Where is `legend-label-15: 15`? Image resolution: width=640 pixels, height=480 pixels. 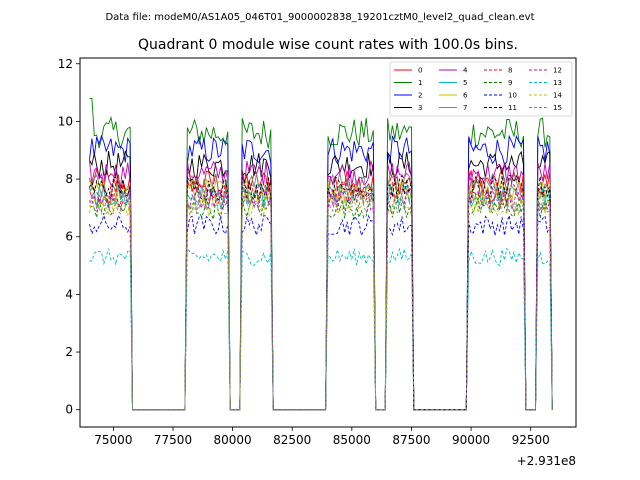 legend-label-15: 15 is located at coordinates (557, 108).